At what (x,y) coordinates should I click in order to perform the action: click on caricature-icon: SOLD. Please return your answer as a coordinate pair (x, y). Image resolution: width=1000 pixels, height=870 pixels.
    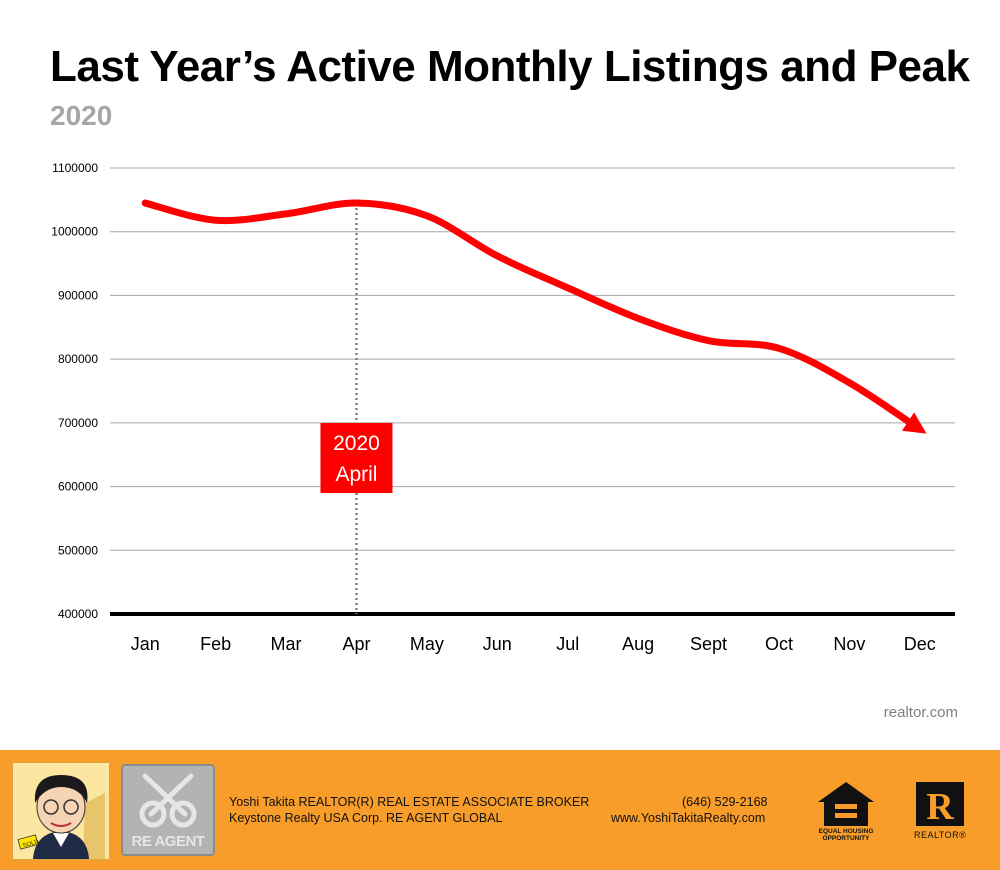
    Looking at the image, I should click on (61, 811).